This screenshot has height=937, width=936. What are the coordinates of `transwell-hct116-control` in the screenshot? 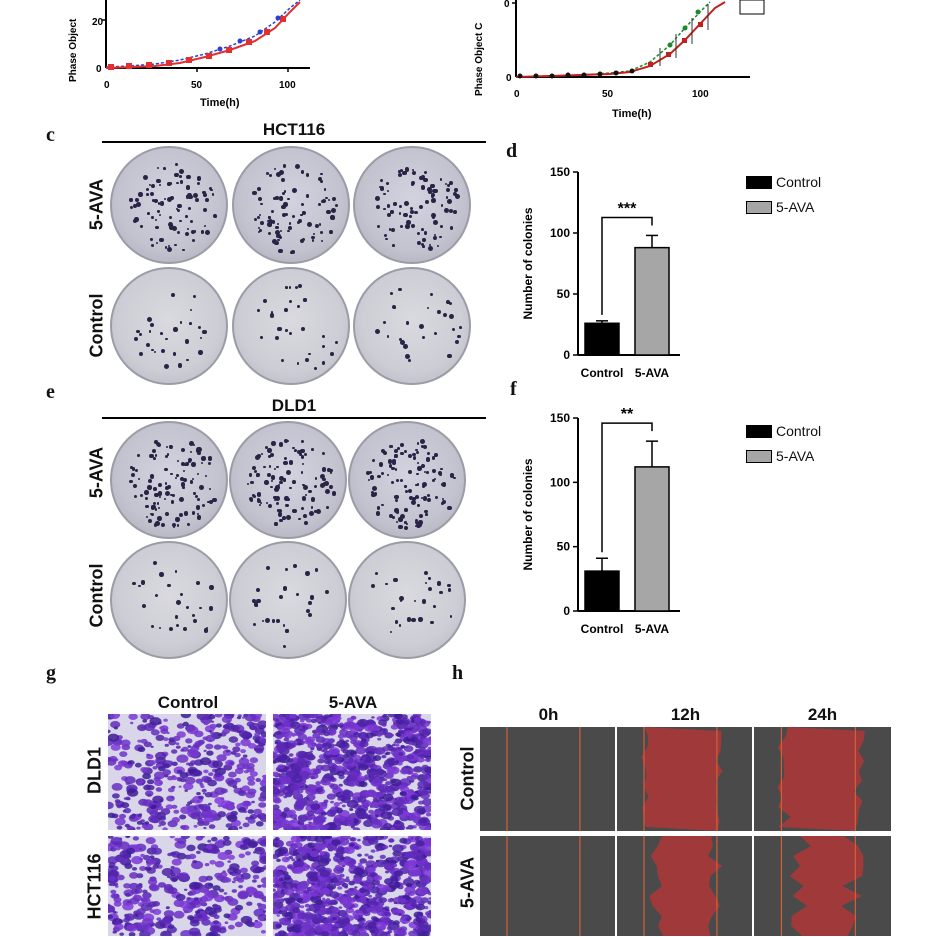 It's located at (187, 886).